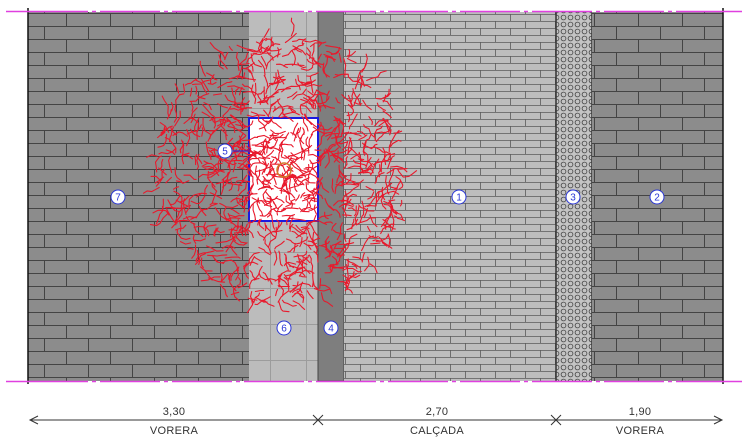 The height and width of the screenshot is (438, 742). I want to click on zone-marker-7: 7, so click(118, 197).